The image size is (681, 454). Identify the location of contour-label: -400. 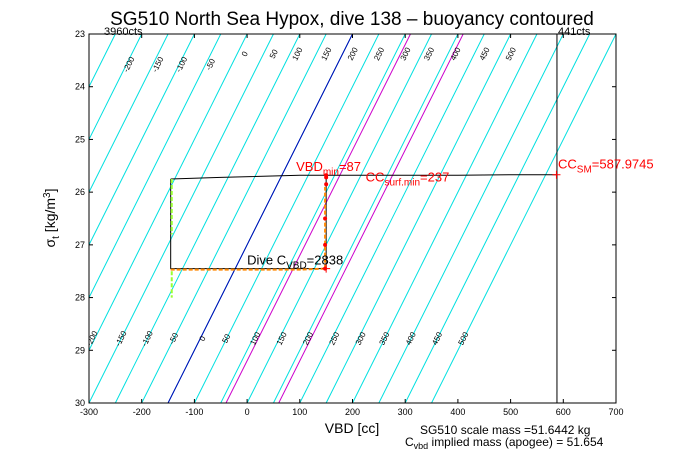
(2, 111).